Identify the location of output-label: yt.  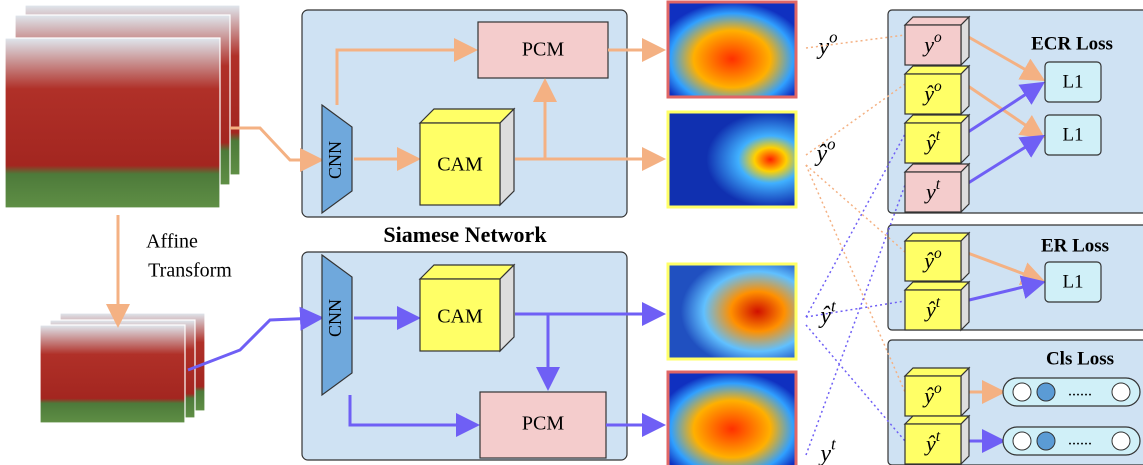
(827, 449).